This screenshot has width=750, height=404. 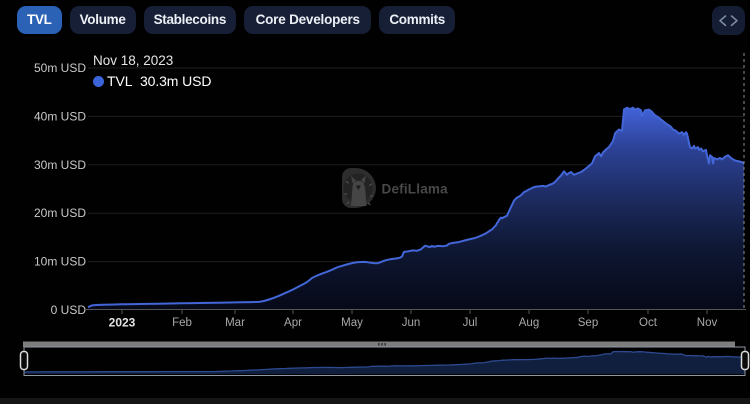 I want to click on svg-text: May, so click(x=352, y=323).